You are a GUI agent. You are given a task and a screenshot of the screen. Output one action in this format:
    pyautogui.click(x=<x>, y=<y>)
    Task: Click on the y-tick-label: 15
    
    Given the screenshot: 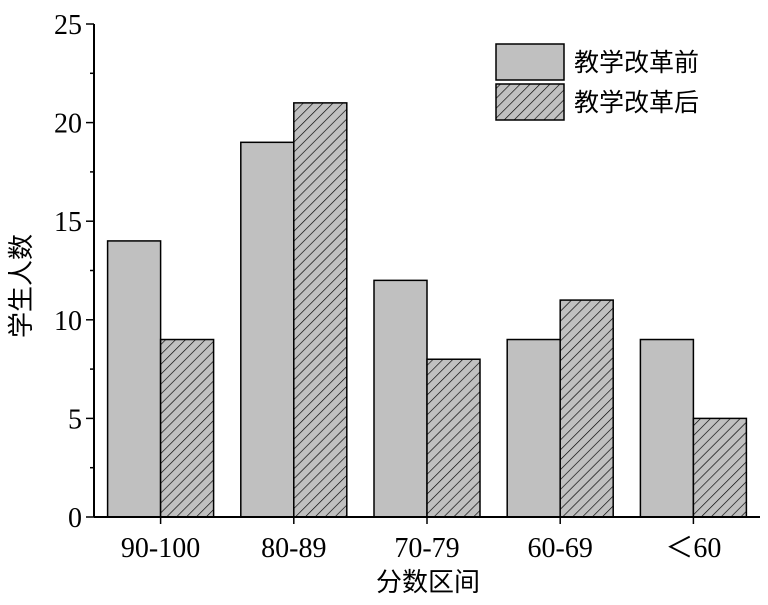 What is the action you would take?
    pyautogui.click(x=68, y=222)
    